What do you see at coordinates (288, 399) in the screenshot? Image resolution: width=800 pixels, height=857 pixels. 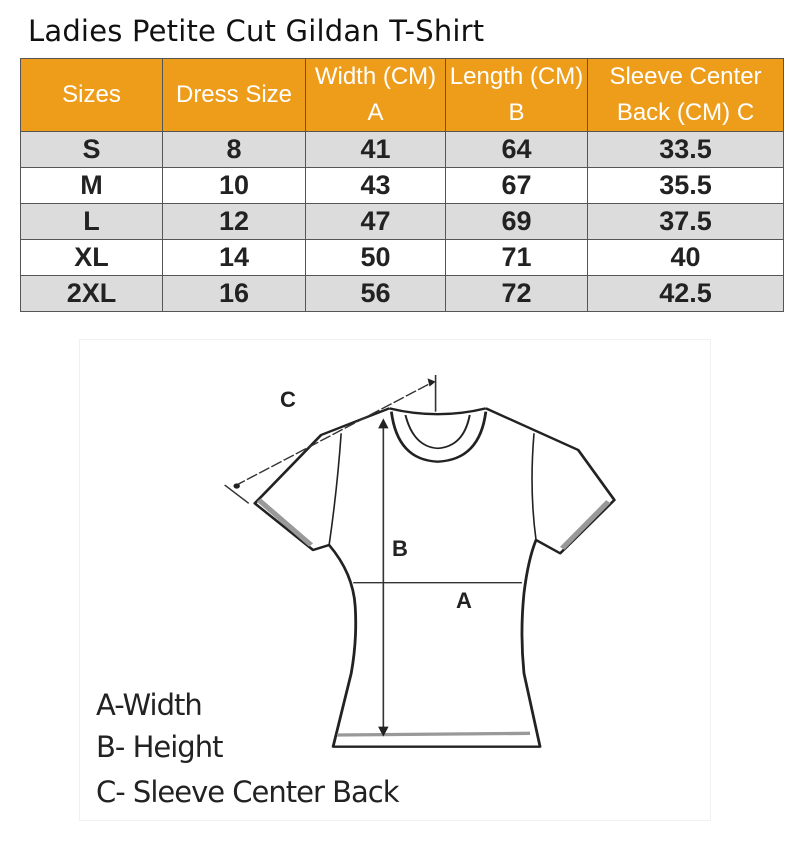 I see `label-c: C` at bounding box center [288, 399].